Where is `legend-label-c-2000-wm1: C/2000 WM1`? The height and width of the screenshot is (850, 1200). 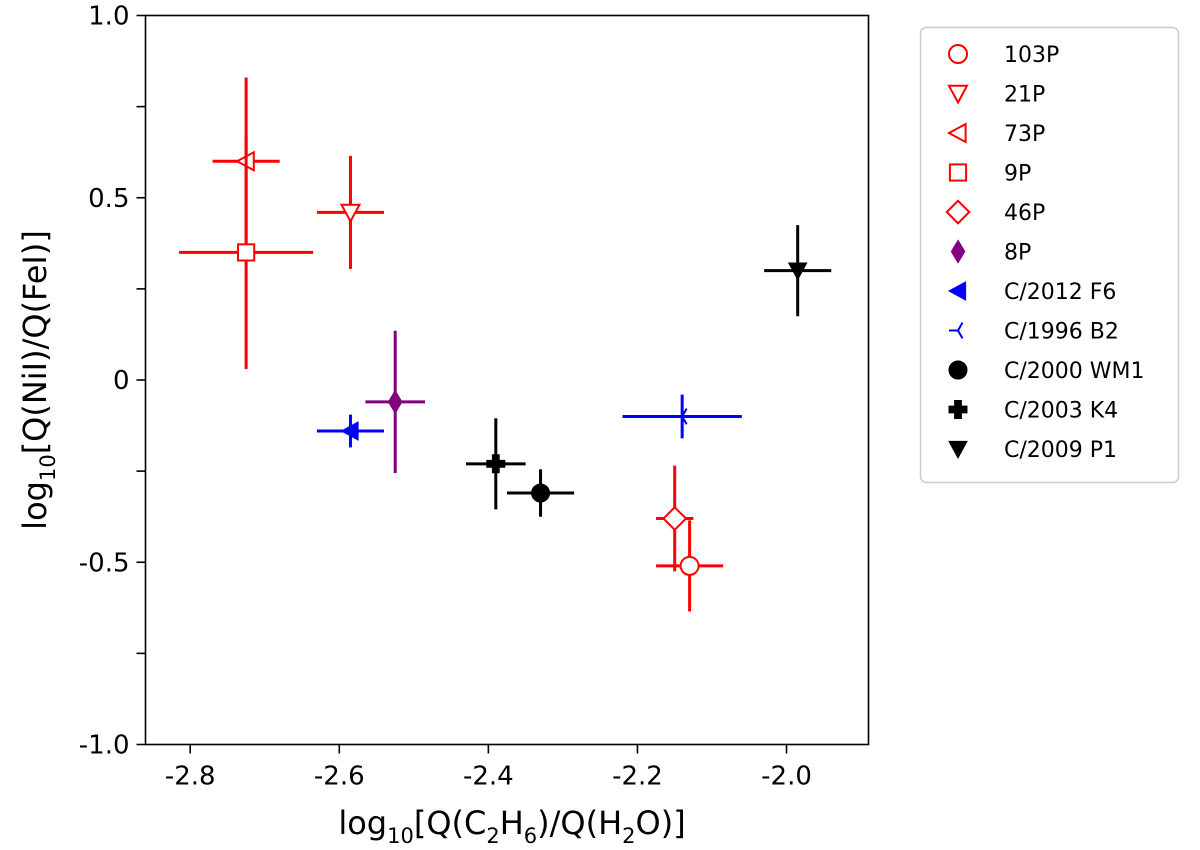 legend-label-c-2000-wm1: C/2000 WM1 is located at coordinates (1074, 371).